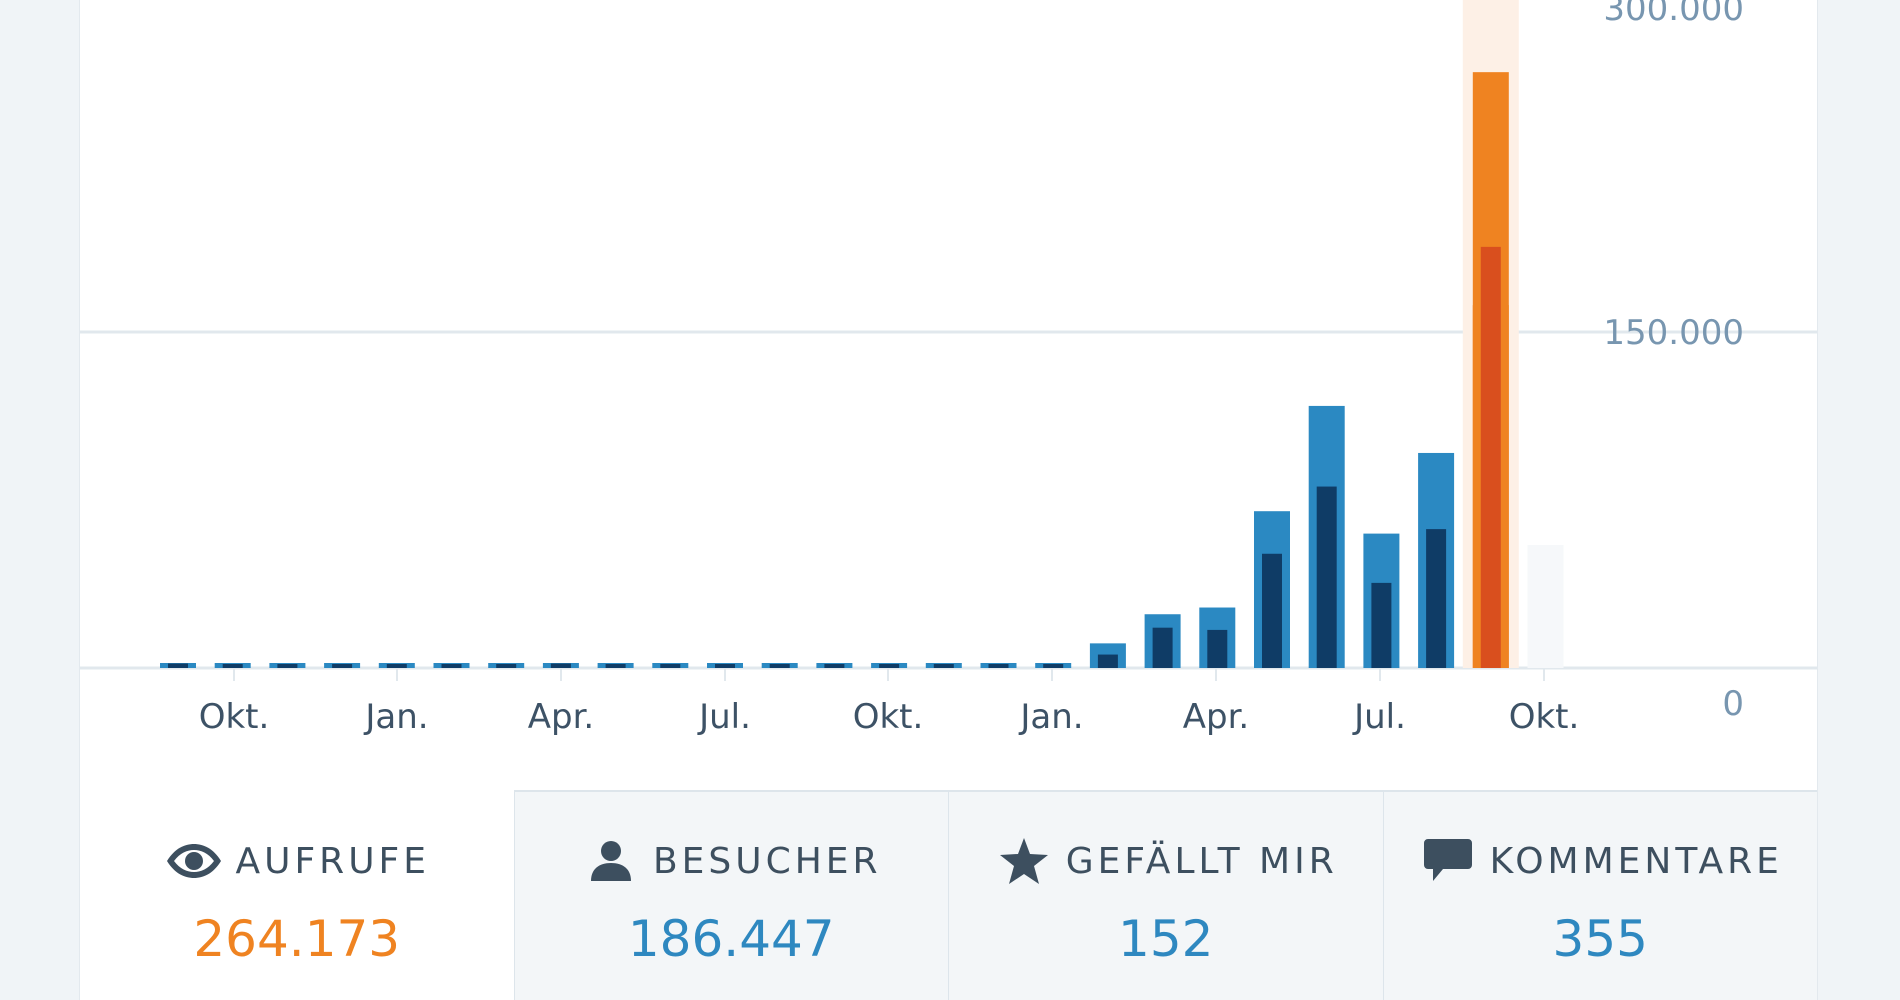 The width and height of the screenshot is (1900, 1000). What do you see at coordinates (767, 861) in the screenshot?
I see `tab-visitors-label: BESUCHER` at bounding box center [767, 861].